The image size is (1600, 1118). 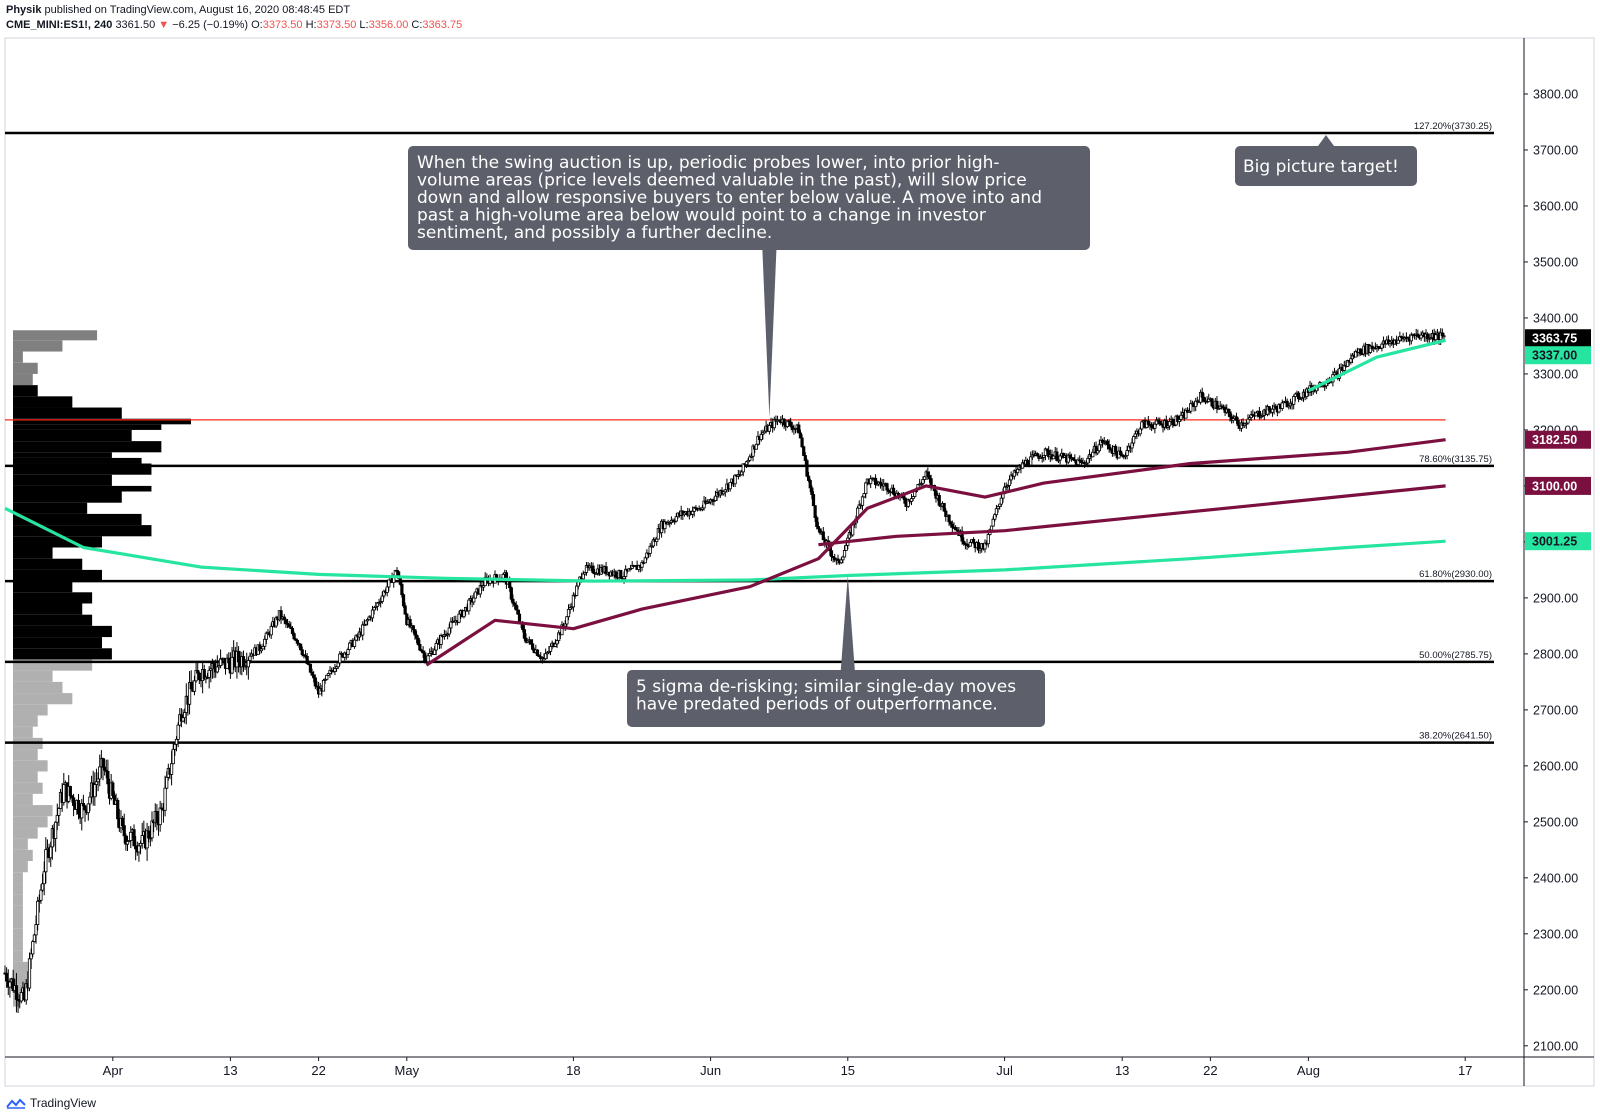 I want to click on time-axis: Apr 13 22 May 18 Jun 15 Jul 13 22 Aug 17, so click(x=788, y=1067).